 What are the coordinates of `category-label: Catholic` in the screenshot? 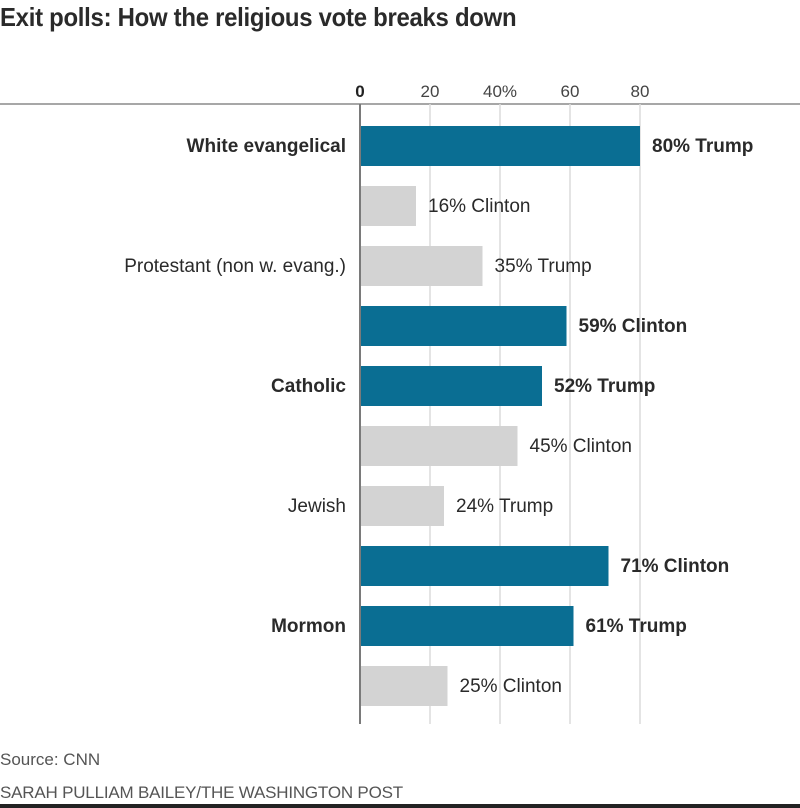 It's located at (308, 386).